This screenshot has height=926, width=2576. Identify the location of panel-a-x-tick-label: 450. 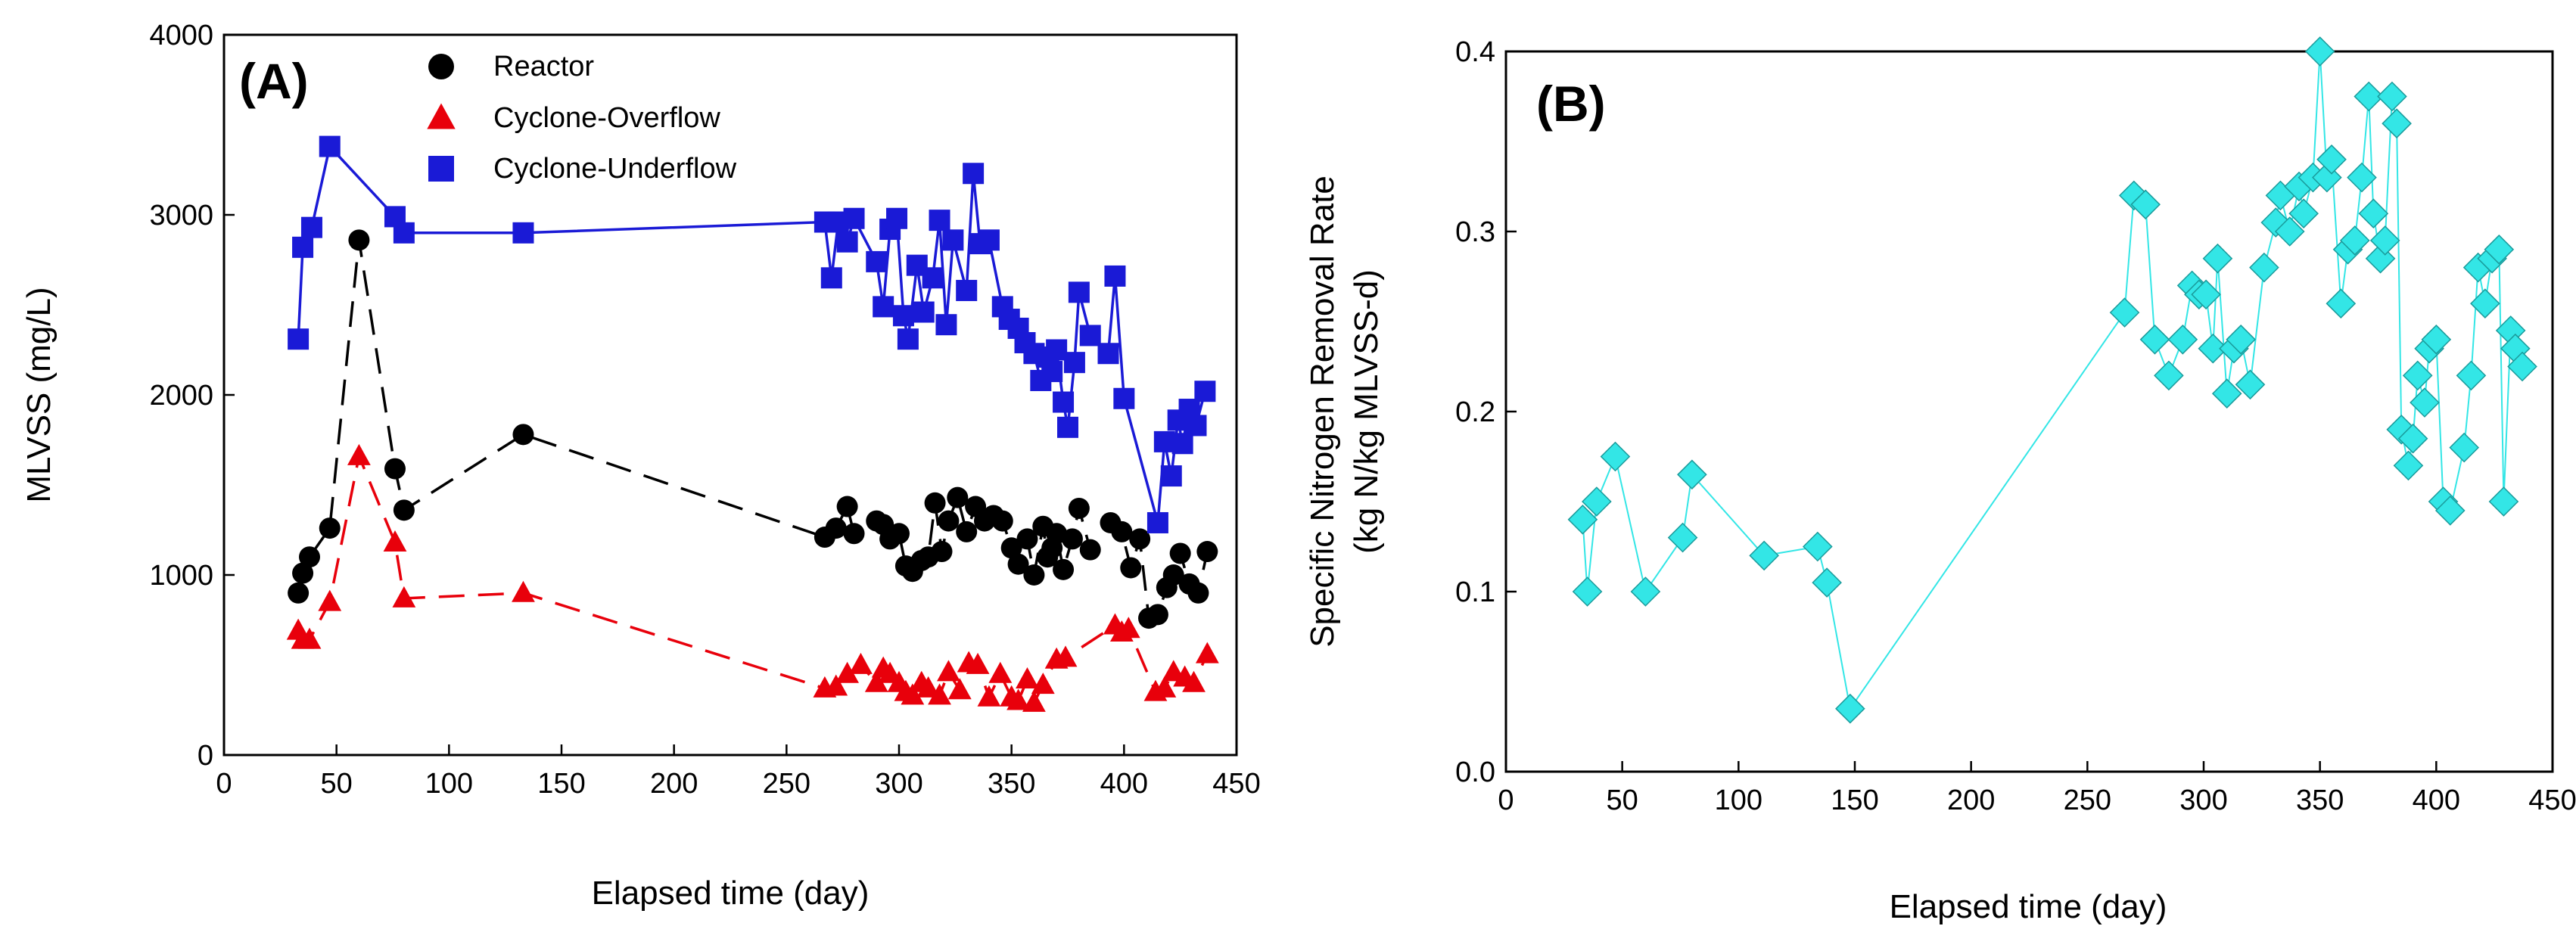
(1236, 784).